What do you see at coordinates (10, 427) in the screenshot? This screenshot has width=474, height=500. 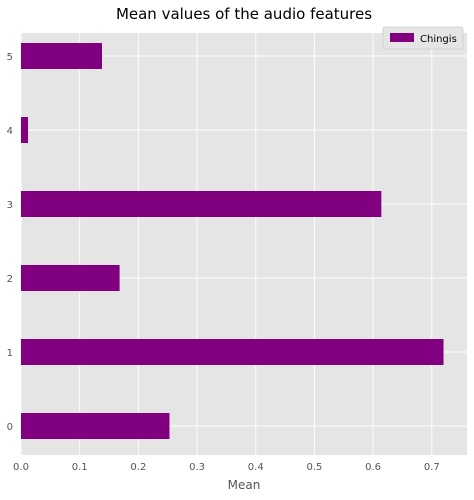 I see `y-tick-label: 0` at bounding box center [10, 427].